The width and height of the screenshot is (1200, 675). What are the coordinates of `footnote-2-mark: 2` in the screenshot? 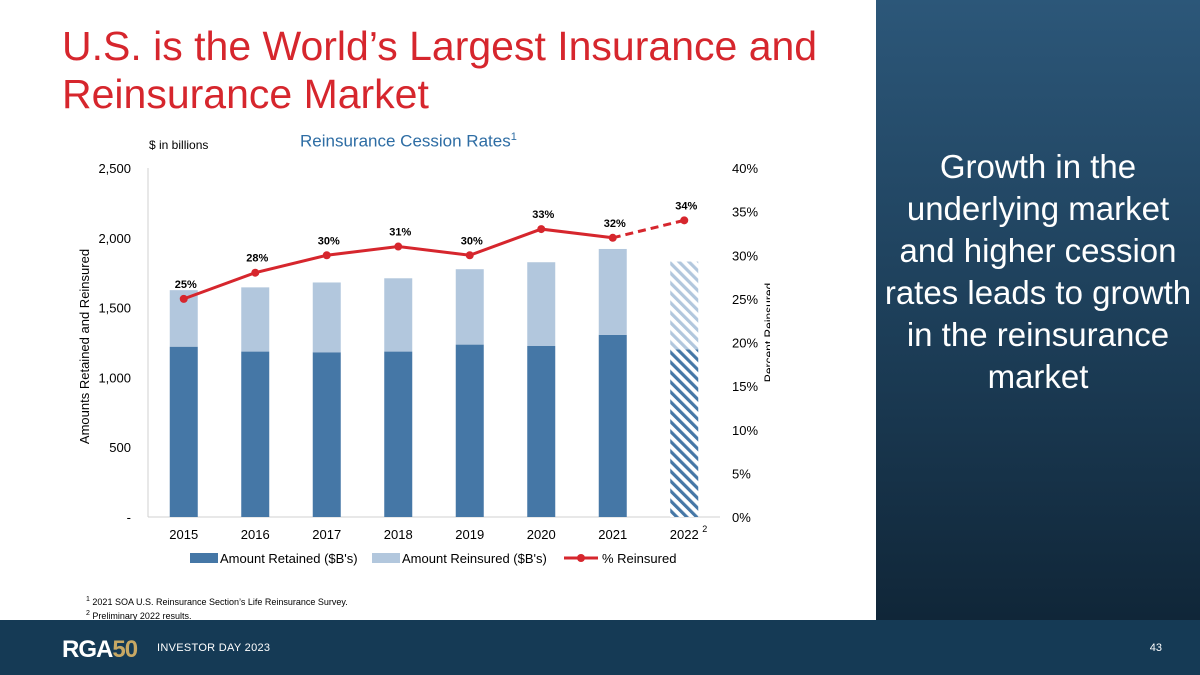 It's located at (88, 613).